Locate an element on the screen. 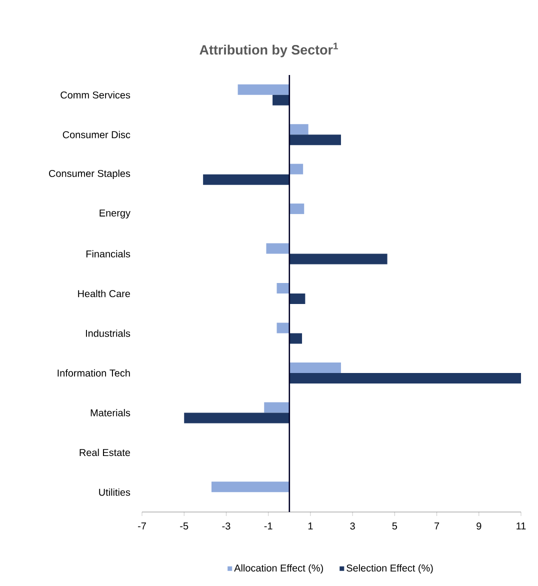  legend-label: Allocation Effect (%) is located at coordinates (278, 569).